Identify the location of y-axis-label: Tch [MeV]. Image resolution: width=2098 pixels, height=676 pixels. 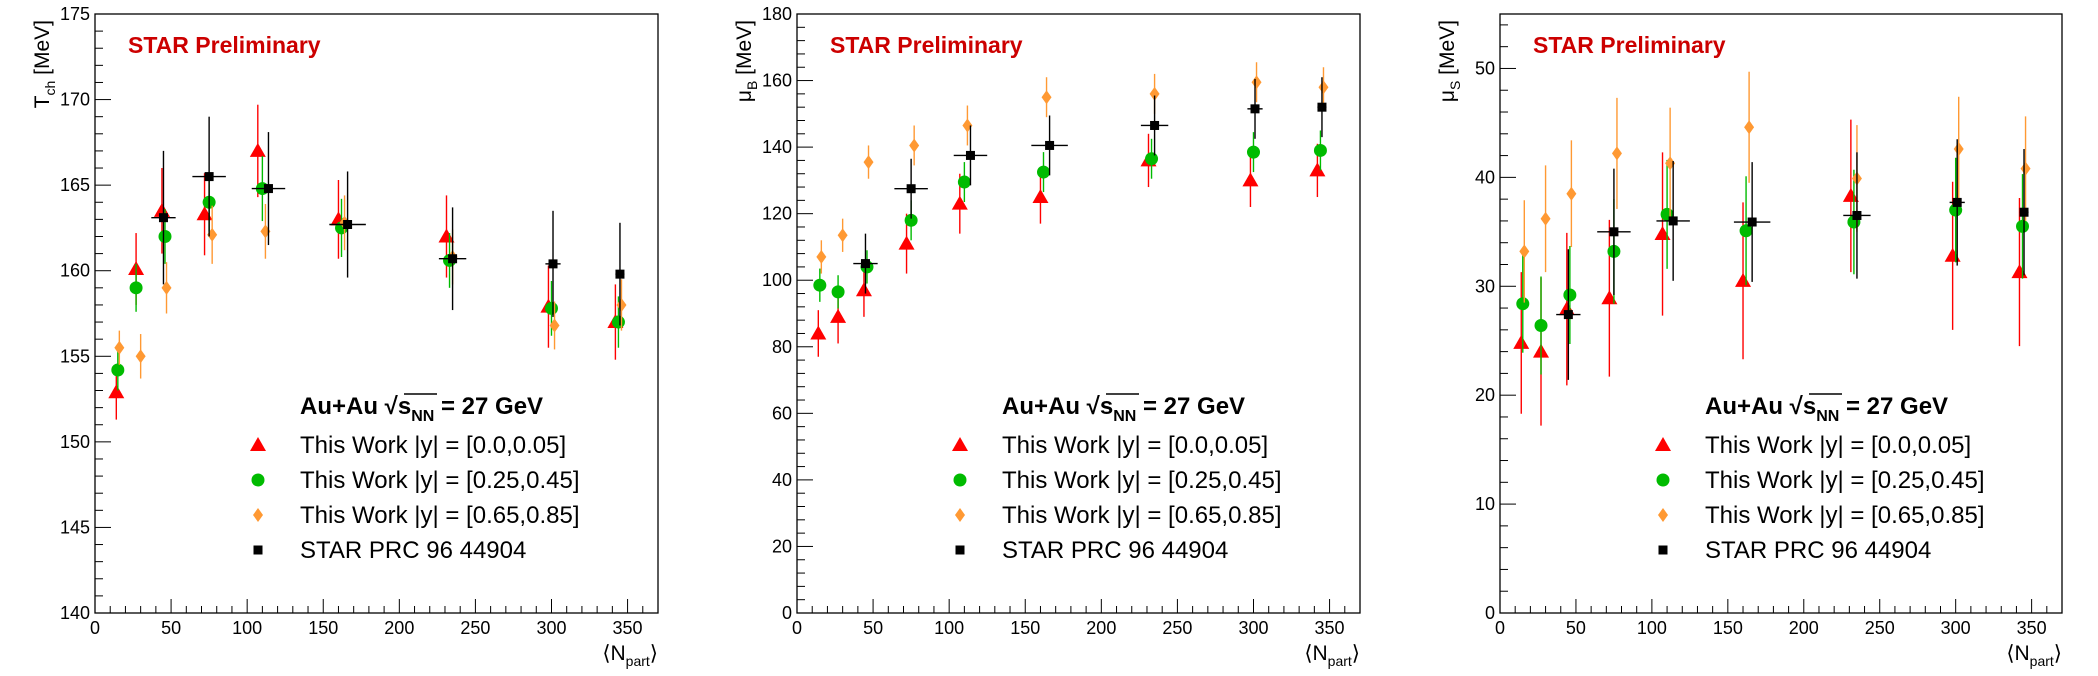
(44, 64).